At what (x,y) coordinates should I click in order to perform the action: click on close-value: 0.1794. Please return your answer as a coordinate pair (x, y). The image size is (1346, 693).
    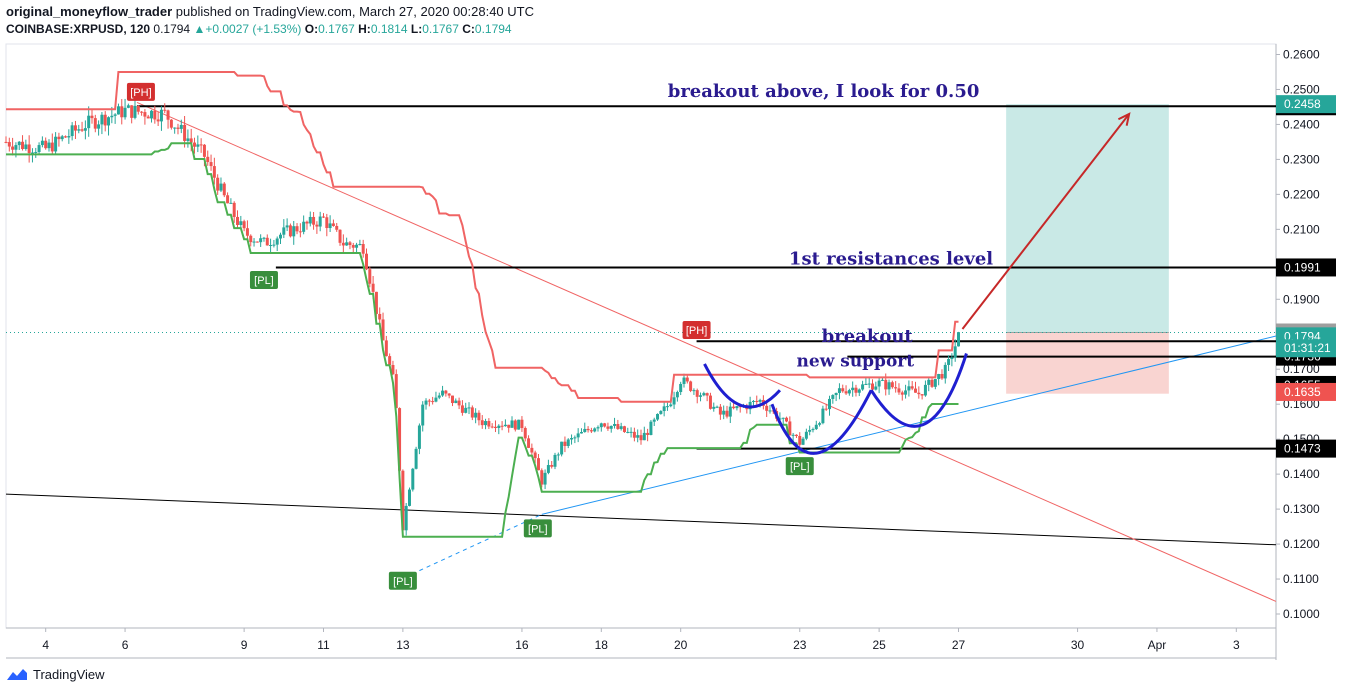
    Looking at the image, I should click on (493, 29).